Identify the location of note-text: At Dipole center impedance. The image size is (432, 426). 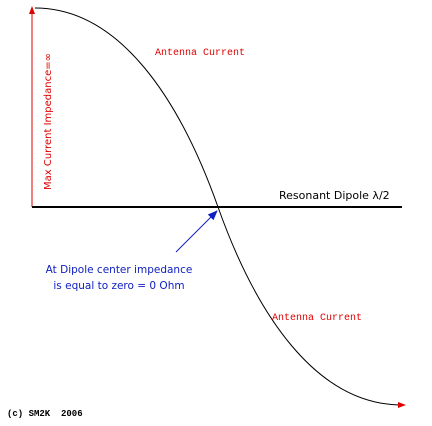
(119, 270).